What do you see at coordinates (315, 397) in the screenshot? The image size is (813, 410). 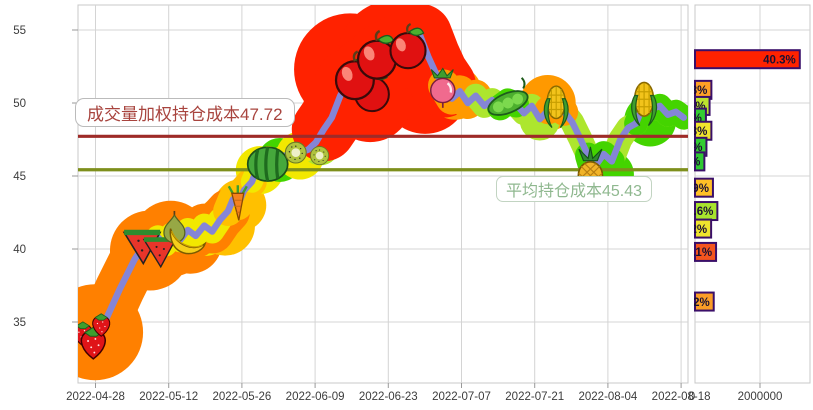 I see `x-axis-tick-label: 2022-06-09` at bounding box center [315, 397].